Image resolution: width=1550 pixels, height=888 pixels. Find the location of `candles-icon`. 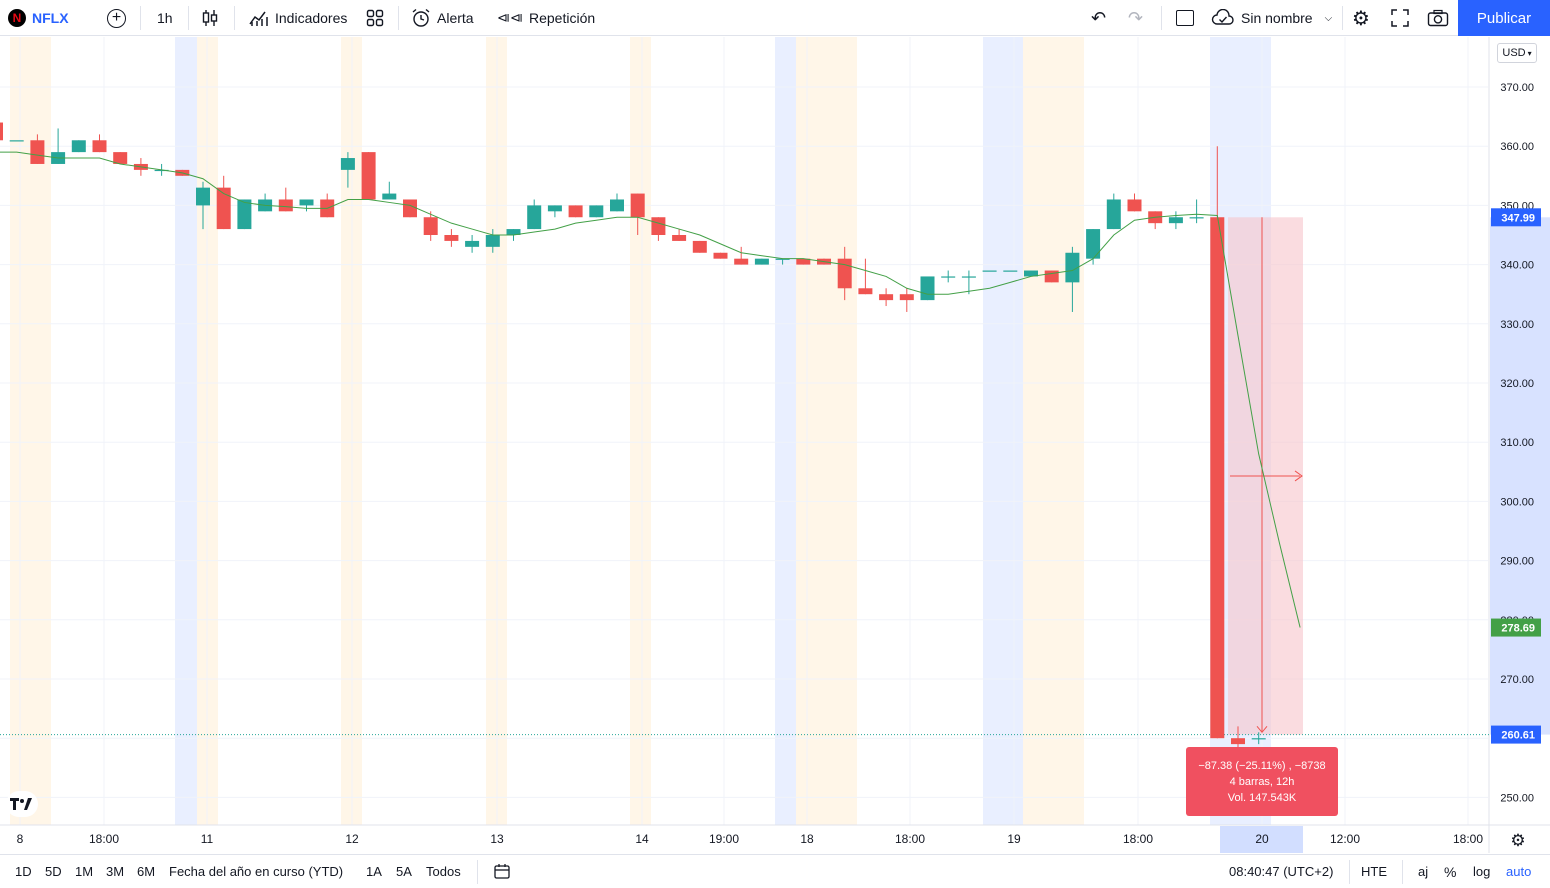

candles-icon is located at coordinates (210, 18).